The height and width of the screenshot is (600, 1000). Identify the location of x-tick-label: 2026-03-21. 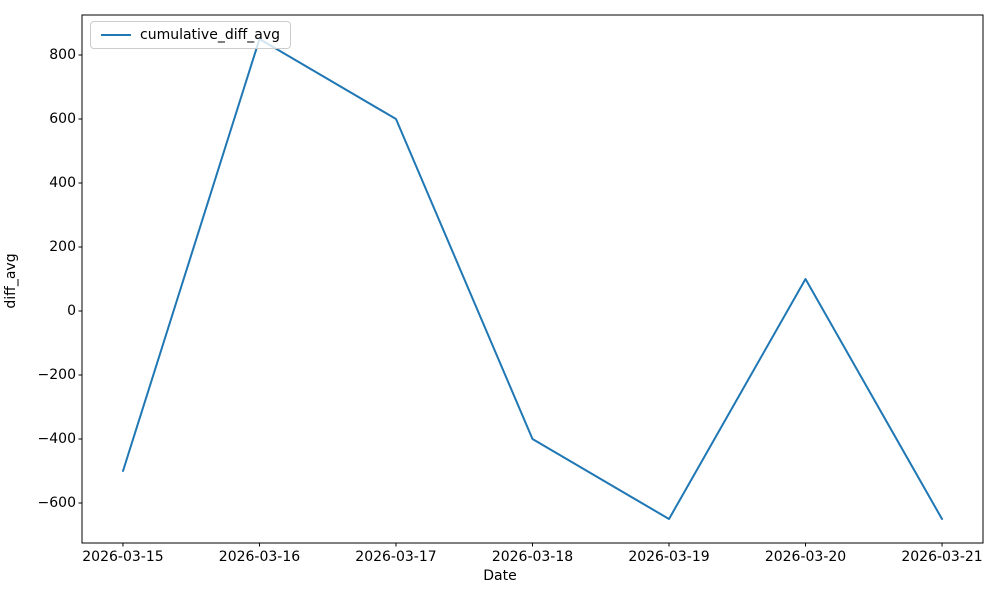
(942, 557).